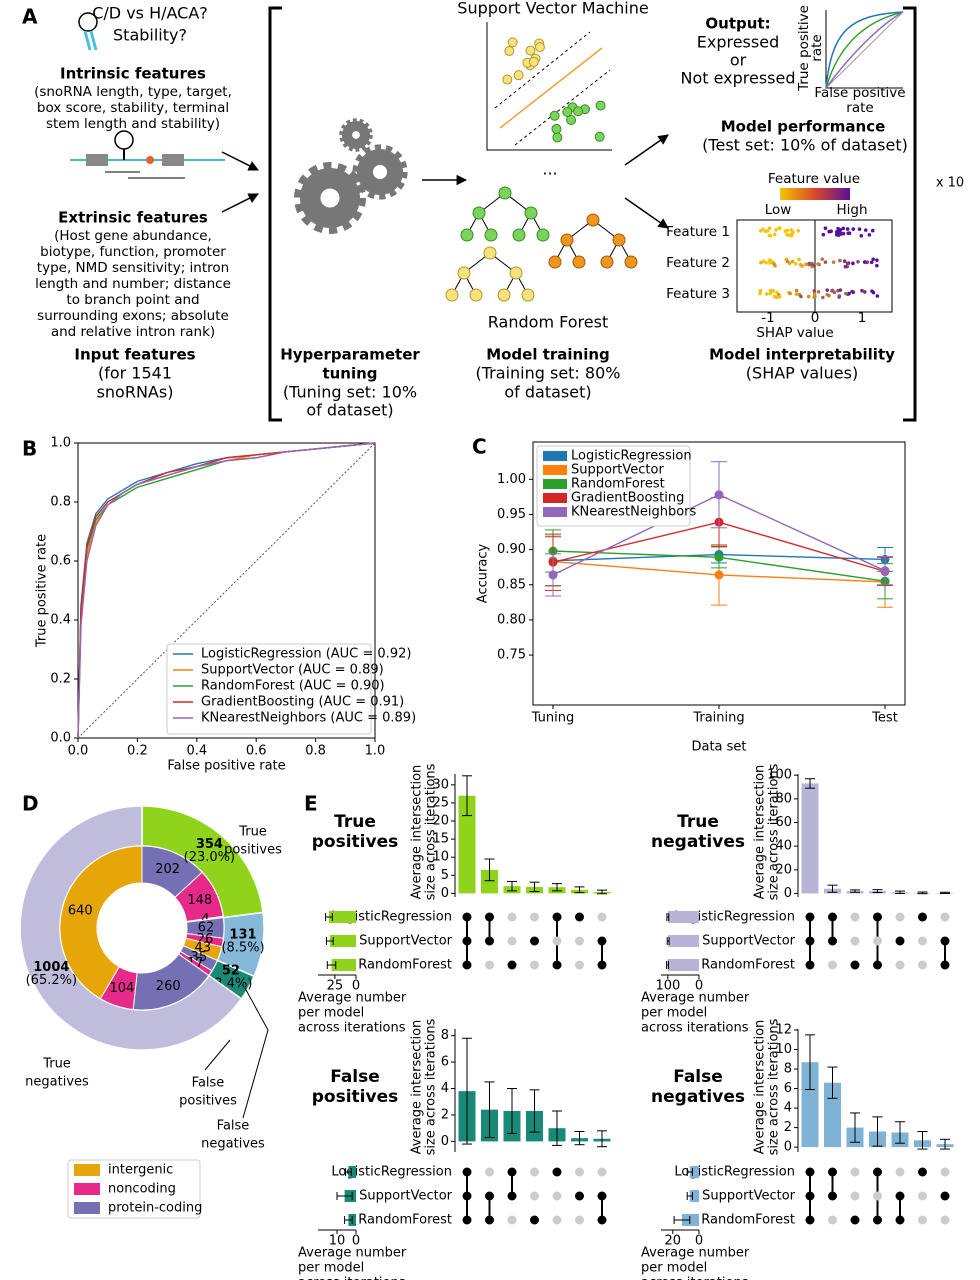 Image resolution: width=980 pixels, height=1280 pixels. Describe the element at coordinates (851, 210) in the screenshot. I see `high-label: High` at that location.